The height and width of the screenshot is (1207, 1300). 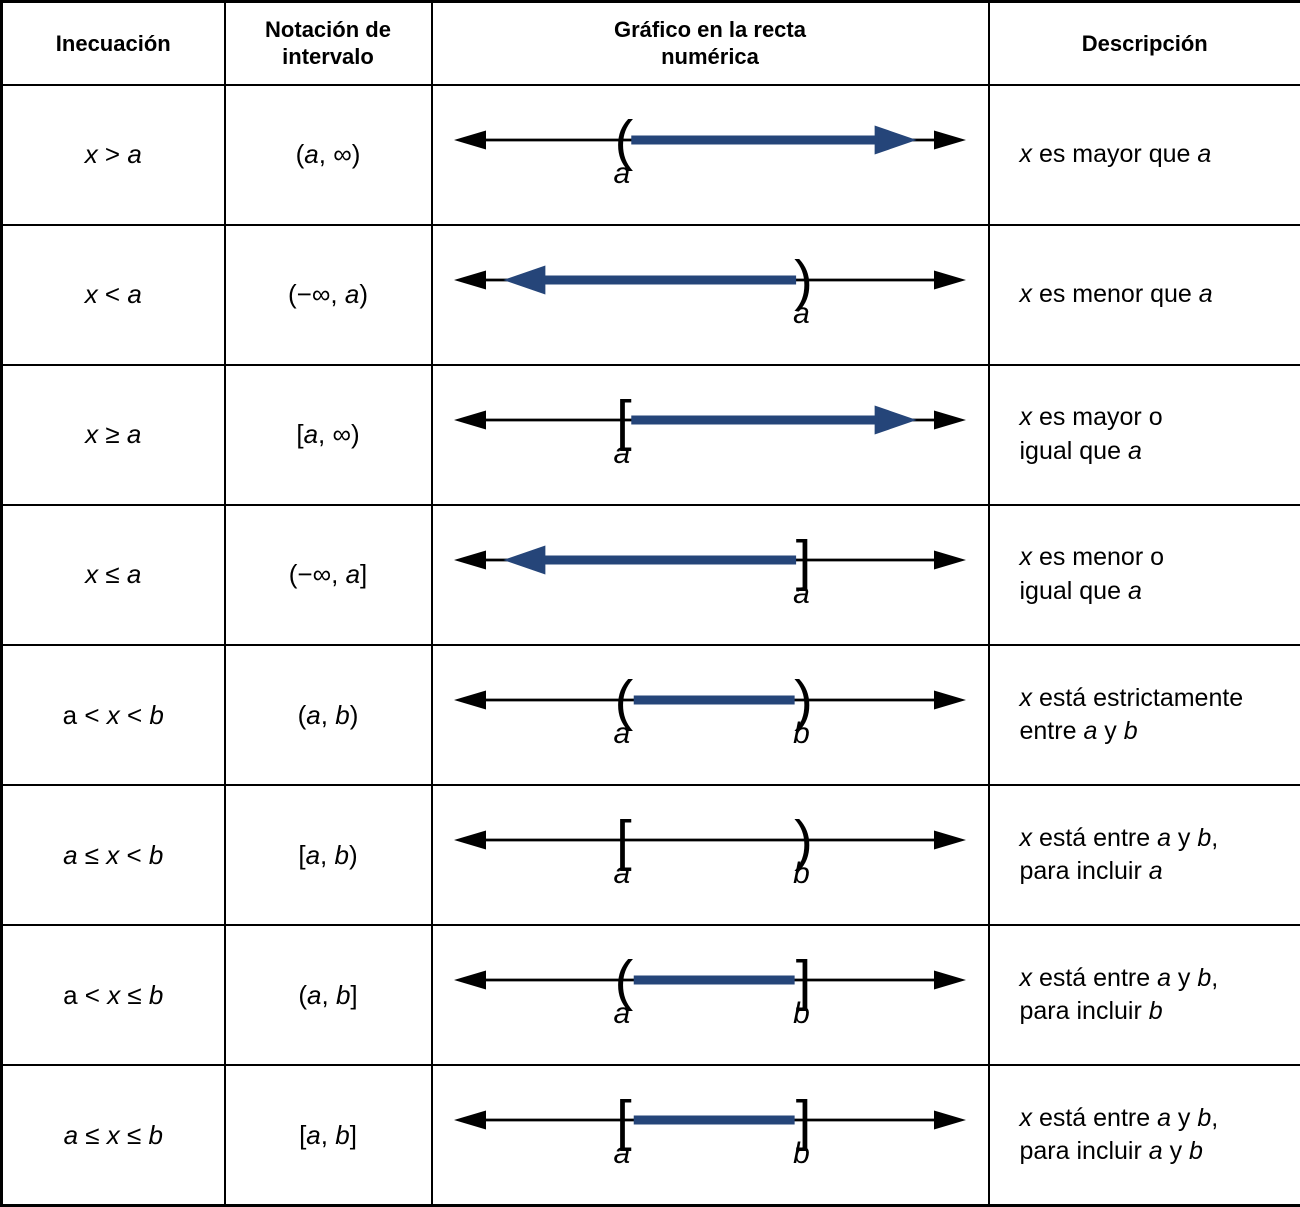 I want to click on number-line-graph: (a, so click(x=710, y=149).